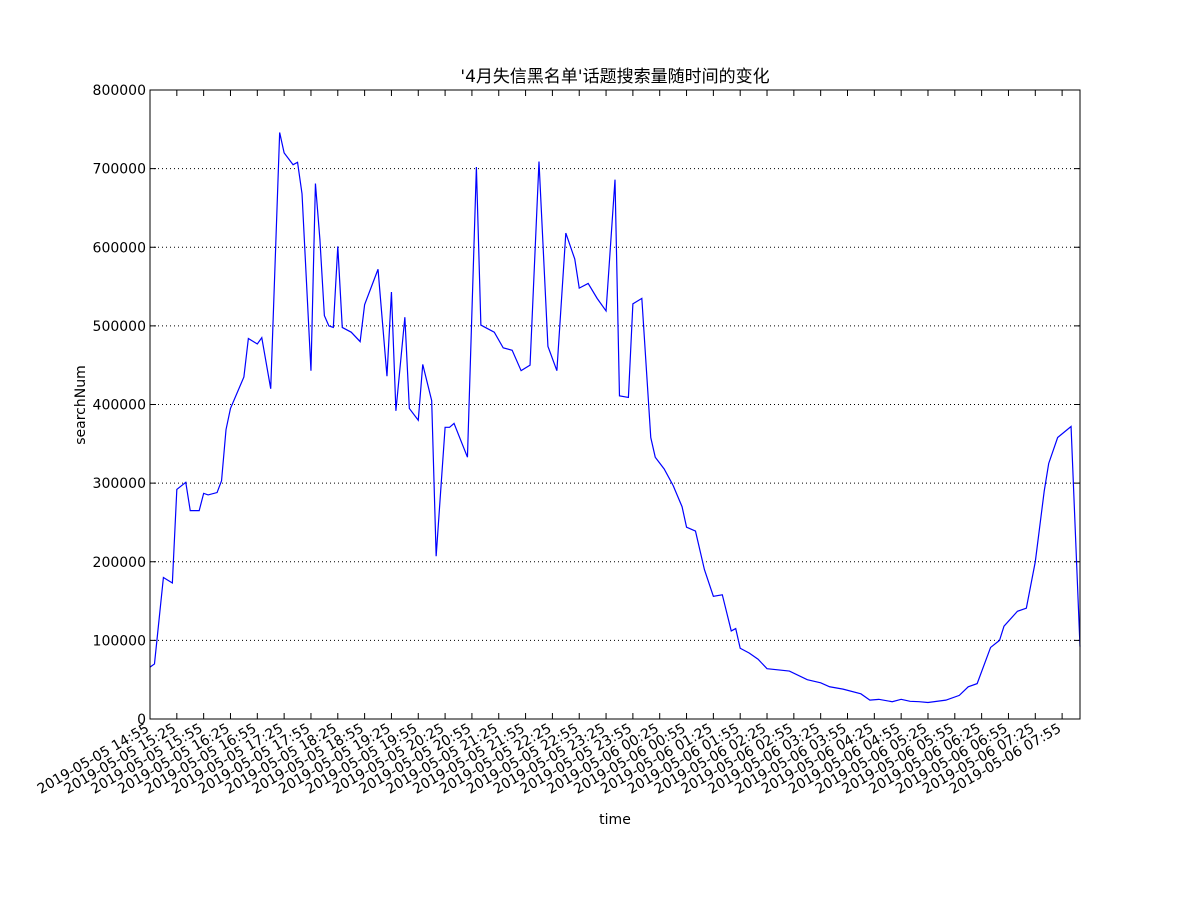 This screenshot has height=900, width=1200. Describe the element at coordinates (81, 405) in the screenshot. I see `y-axis-label: searchNum` at that location.